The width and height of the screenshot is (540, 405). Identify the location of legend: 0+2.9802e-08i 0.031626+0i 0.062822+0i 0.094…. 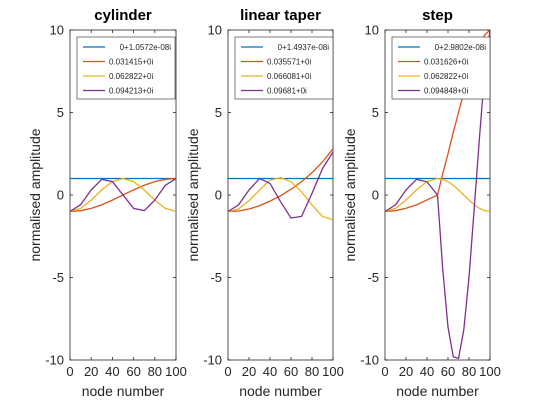
(441, 68).